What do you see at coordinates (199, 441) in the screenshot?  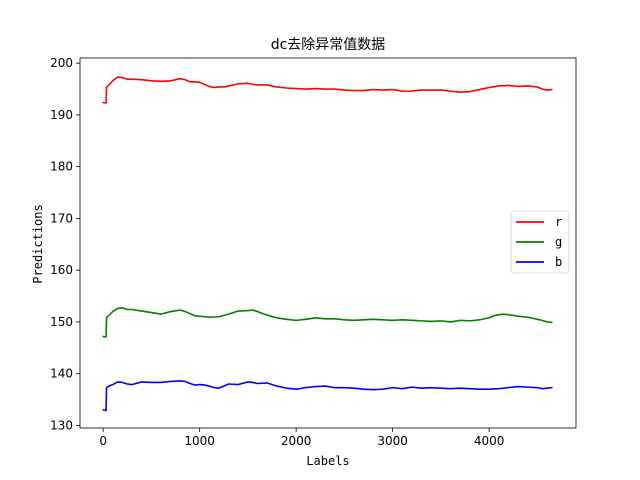 I see `x-tick-label: 1000` at bounding box center [199, 441].